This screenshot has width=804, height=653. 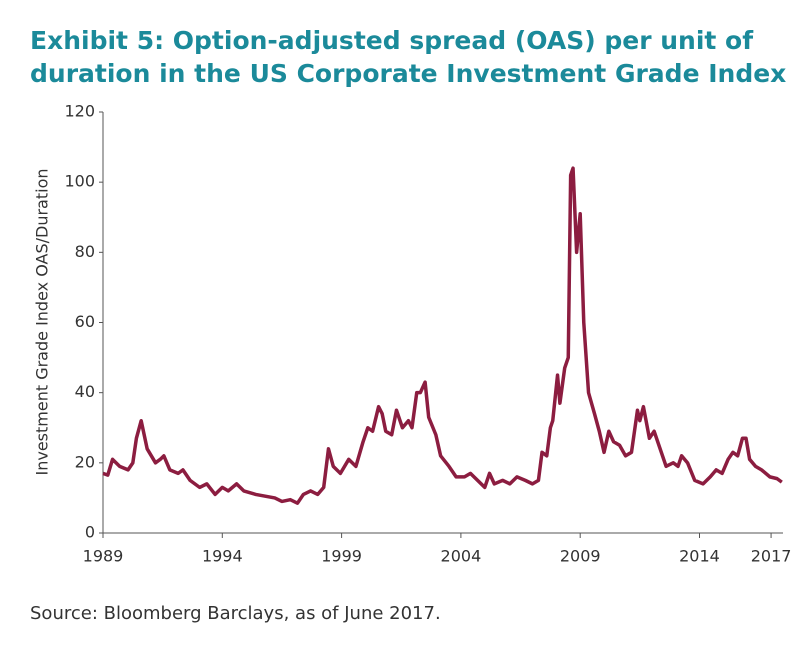 I want to click on x-tick-label: 1994, so click(x=222, y=556).